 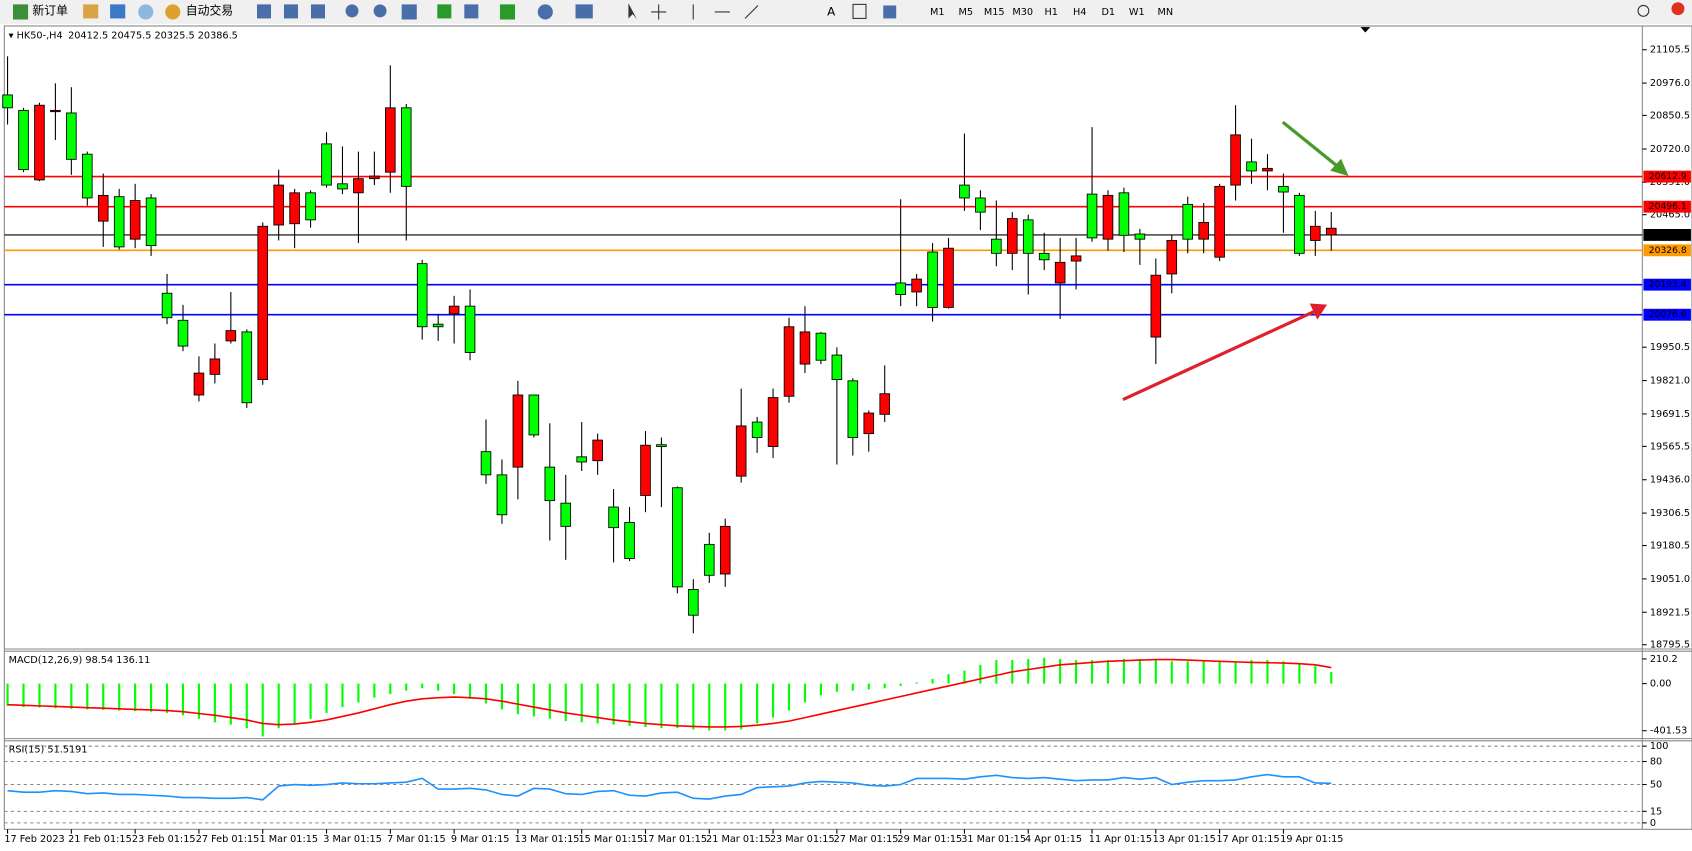 What do you see at coordinates (1247, 839) in the screenshot?
I see `x-tick-label: 17 Apr 01:15` at bounding box center [1247, 839].